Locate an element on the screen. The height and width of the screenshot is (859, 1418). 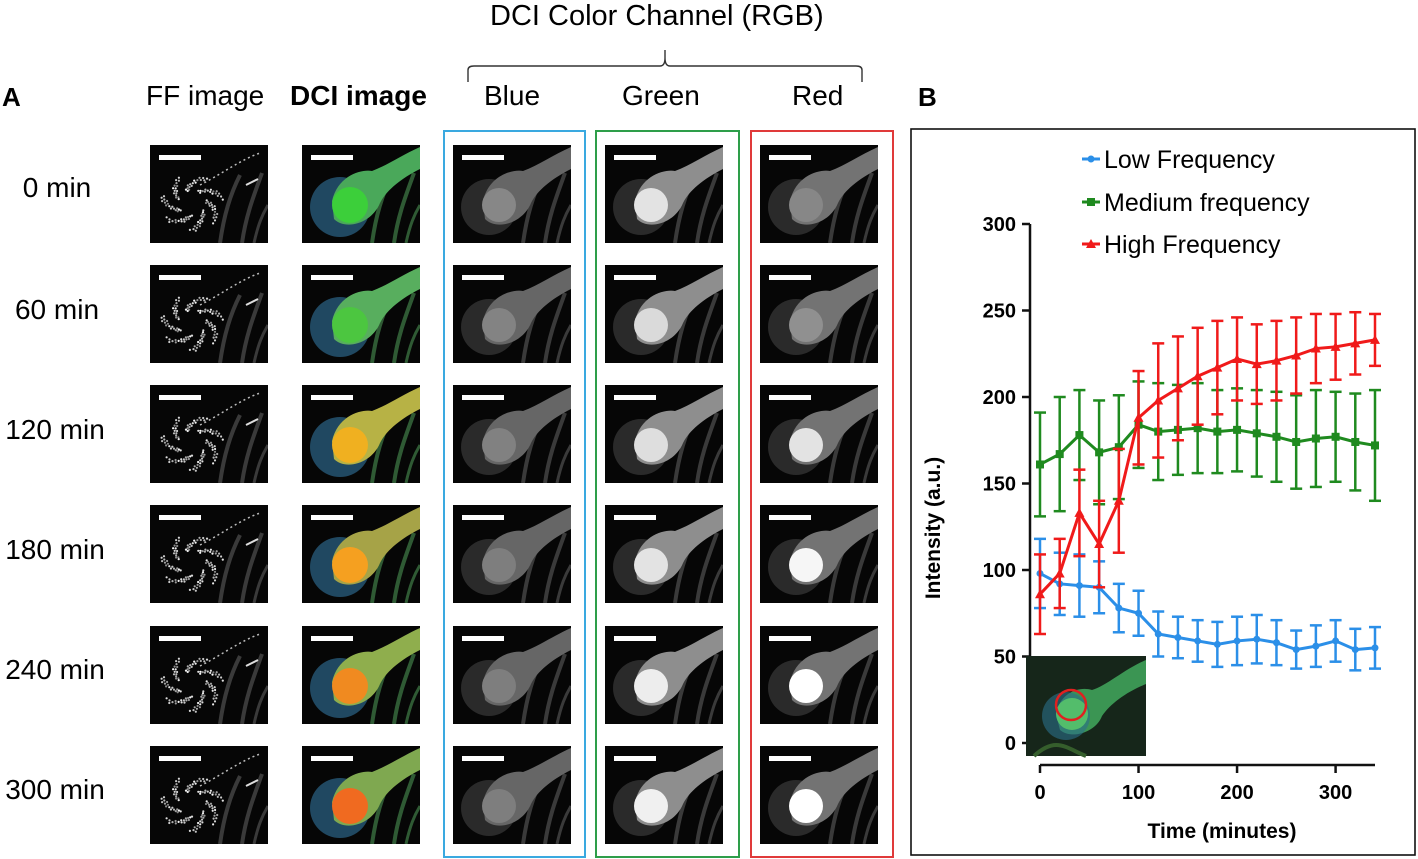
legend-label-medium: Medium frequency is located at coordinates (1207, 203).